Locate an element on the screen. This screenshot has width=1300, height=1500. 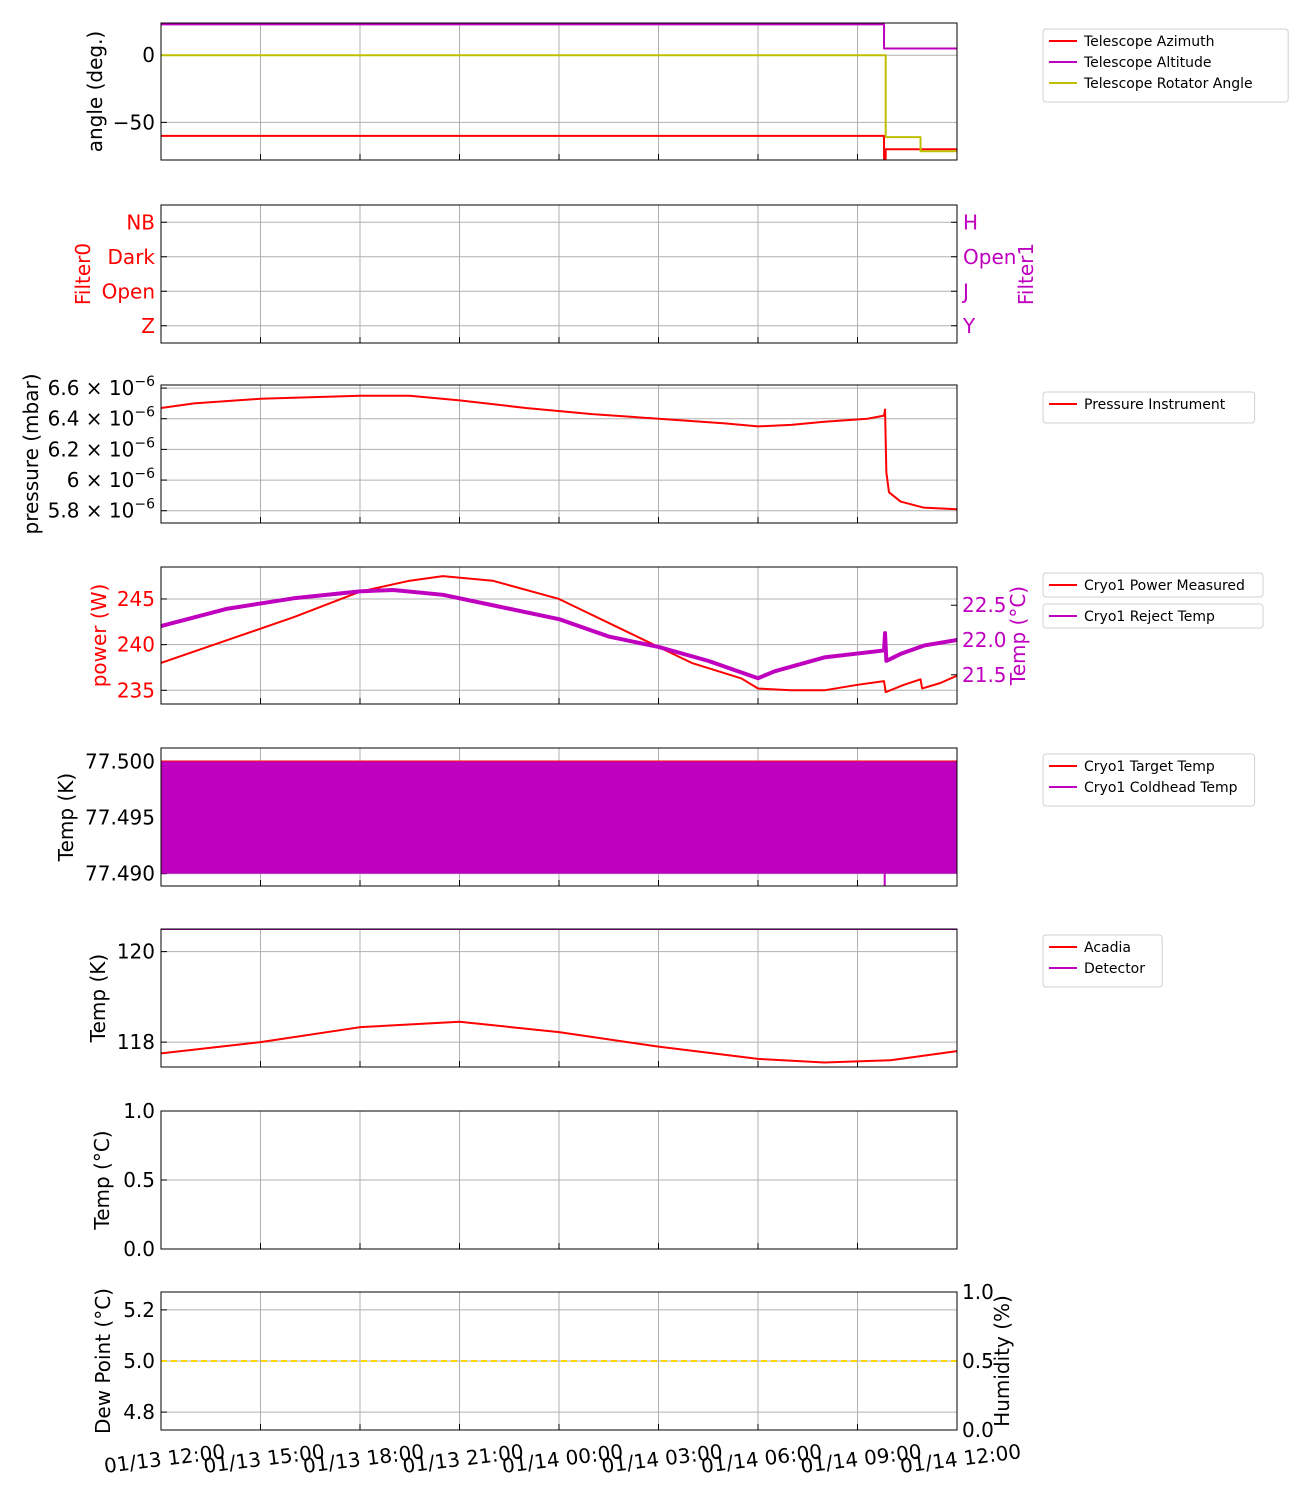
y-tick-label: 120 is located at coordinates (136, 952).